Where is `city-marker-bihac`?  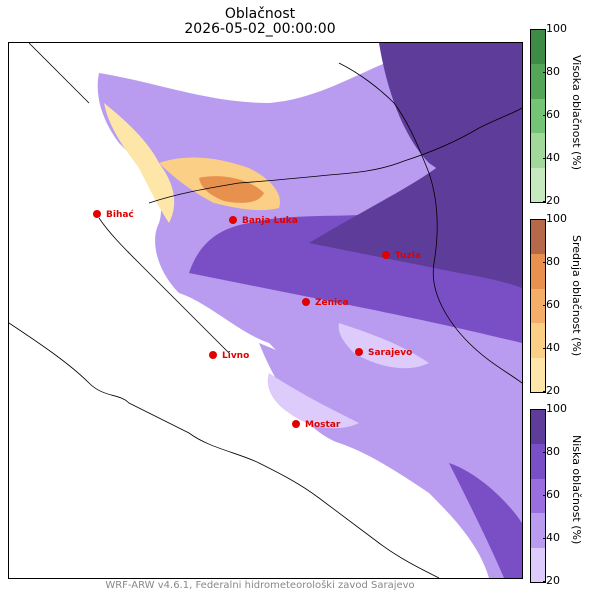 city-marker-bihac is located at coordinates (97, 214).